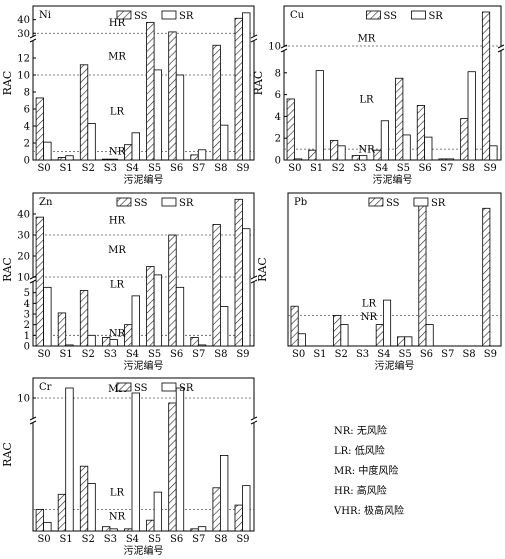  What do you see at coordinates (27, 110) in the screenshot?
I see `y-tick-label: 6` at bounding box center [27, 110].